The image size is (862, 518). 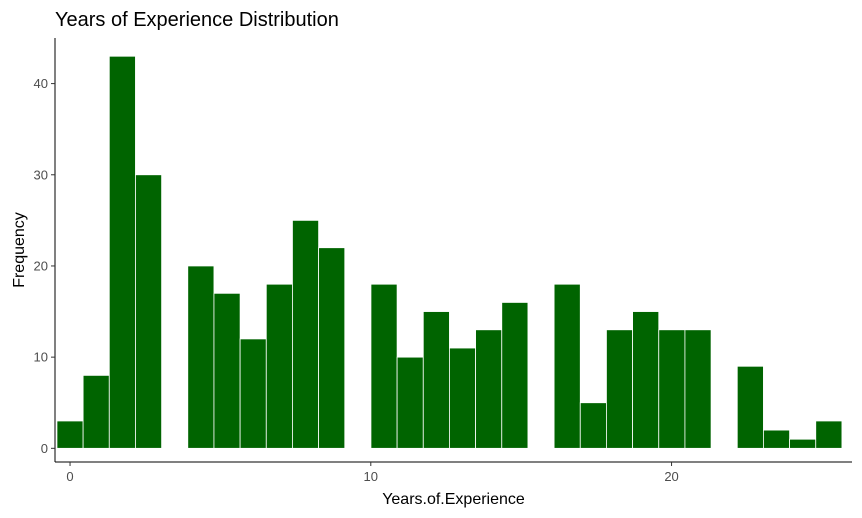 What do you see at coordinates (41, 174) in the screenshot?
I see `y-tick-label: 30` at bounding box center [41, 174].